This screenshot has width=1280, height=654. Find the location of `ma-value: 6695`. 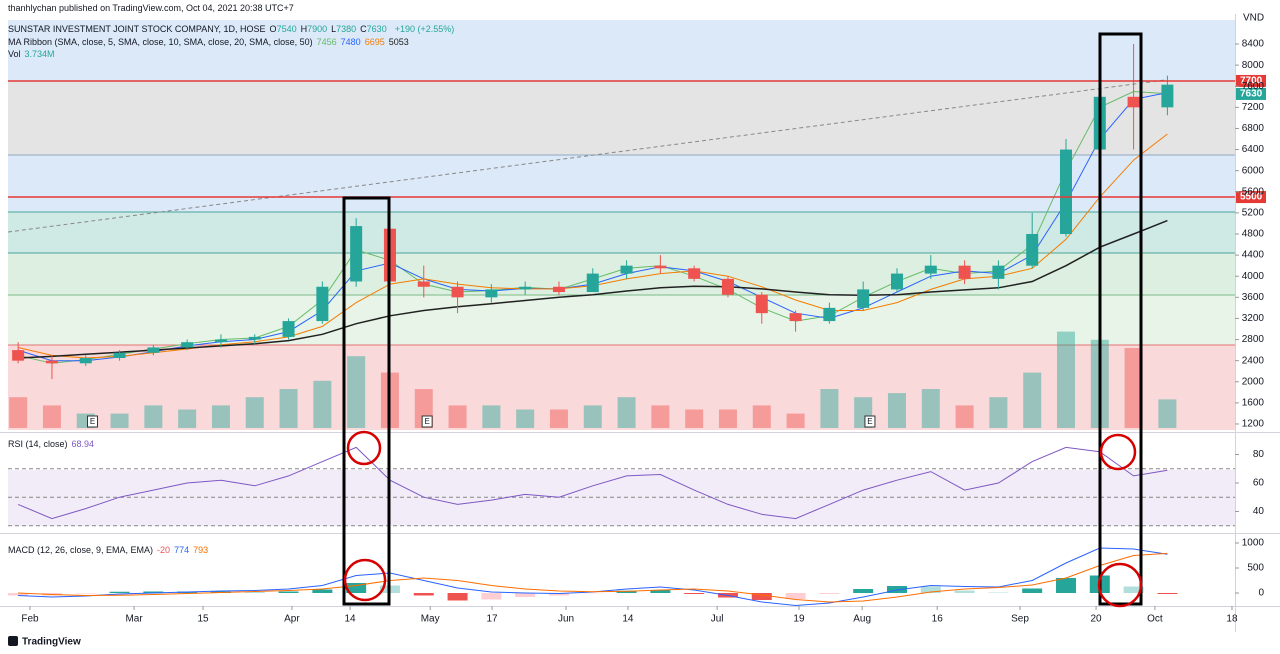

ma-value: 6695 is located at coordinates (374, 42).